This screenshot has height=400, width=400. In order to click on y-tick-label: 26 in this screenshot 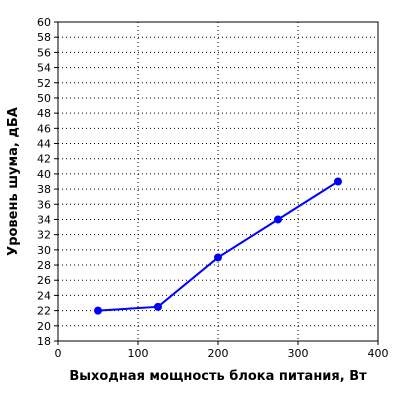, I will do `click(44, 280)`.